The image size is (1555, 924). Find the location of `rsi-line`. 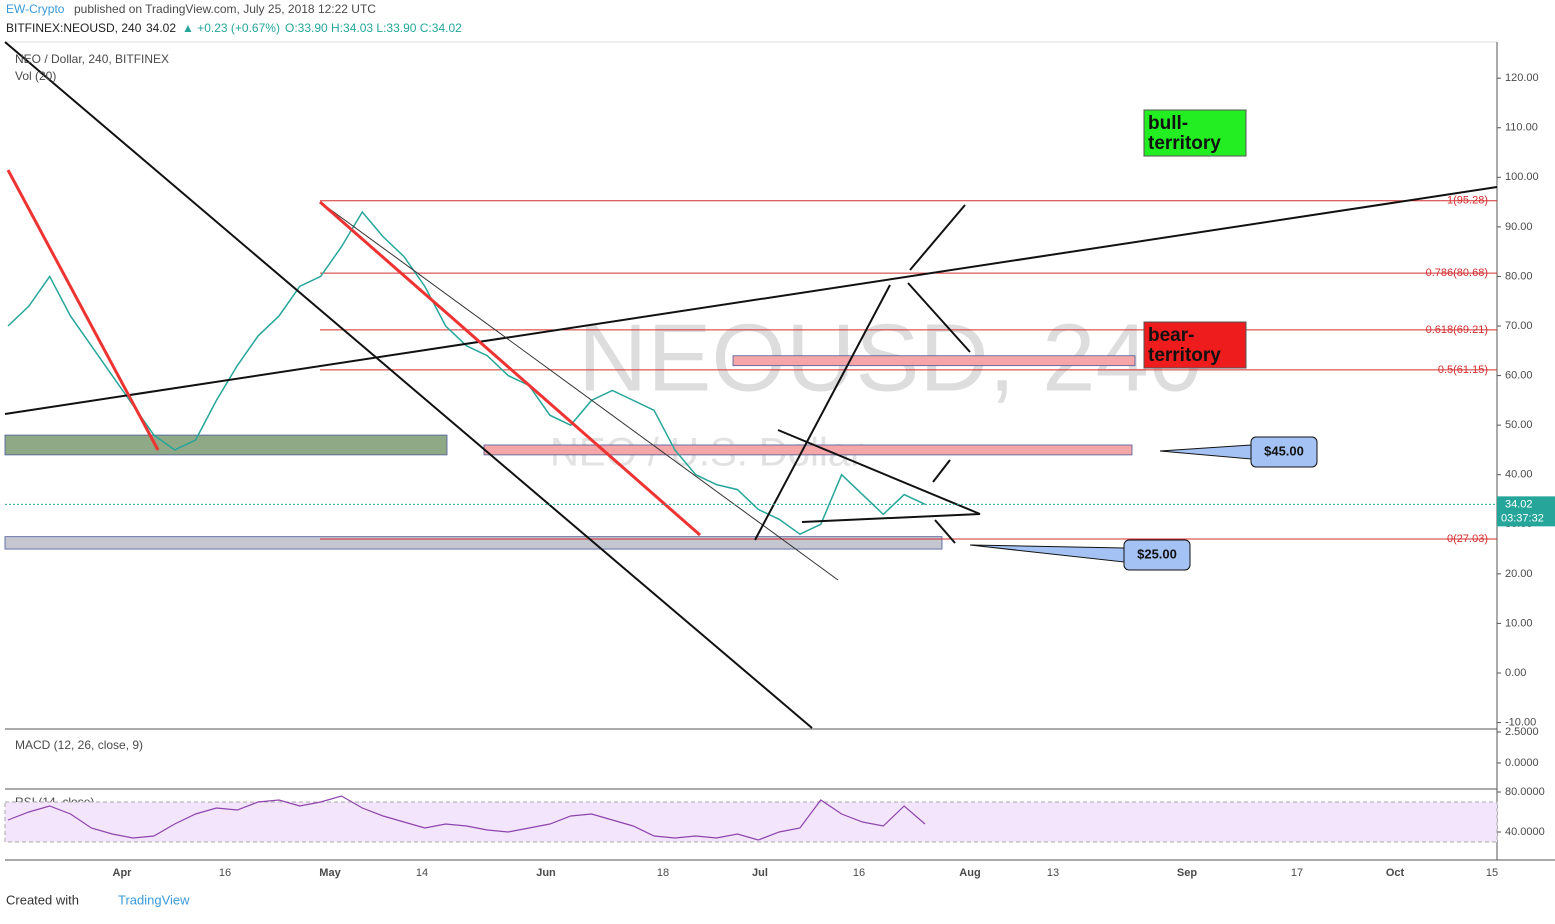

rsi-line is located at coordinates (466, 818).